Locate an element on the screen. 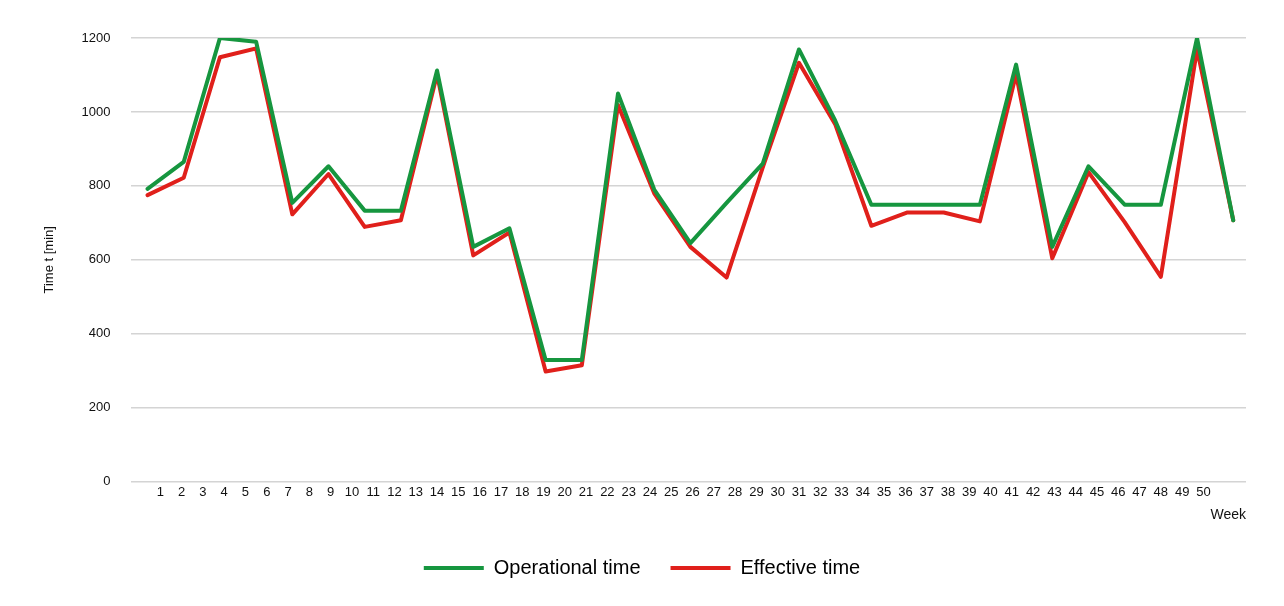 This screenshot has width=1284, height=606. x-tick-label: 10 is located at coordinates (352, 491).